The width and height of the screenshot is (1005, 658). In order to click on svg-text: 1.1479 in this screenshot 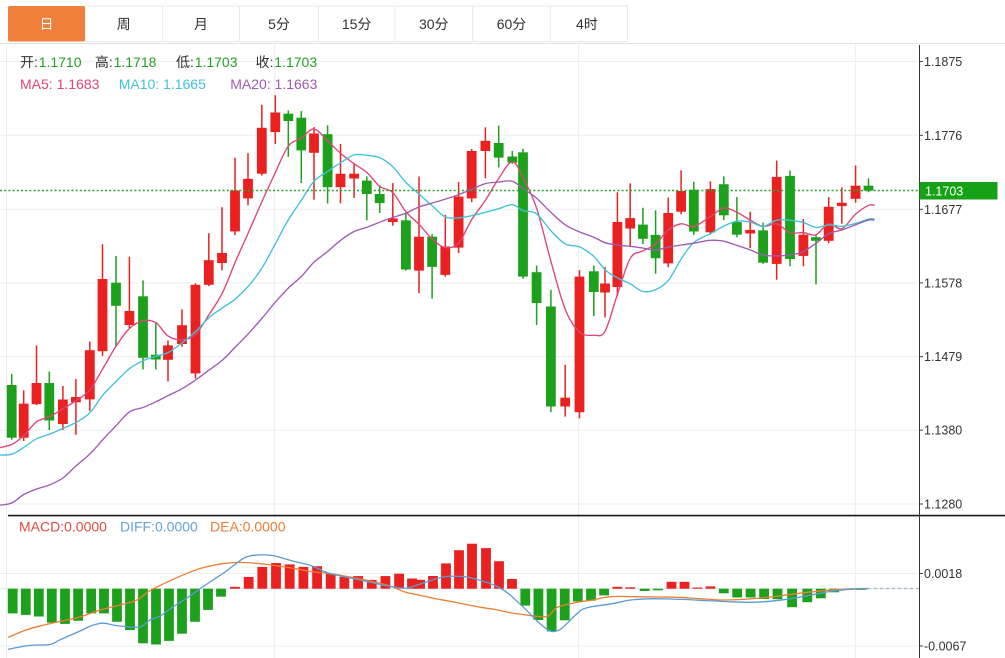, I will do `click(943, 357)`.